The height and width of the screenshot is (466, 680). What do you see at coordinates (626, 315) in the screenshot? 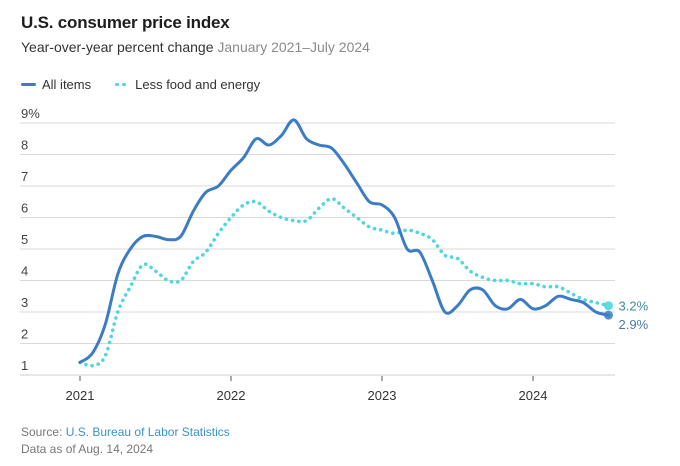
I see `end-markers: 3.2% 2.9%` at bounding box center [626, 315].